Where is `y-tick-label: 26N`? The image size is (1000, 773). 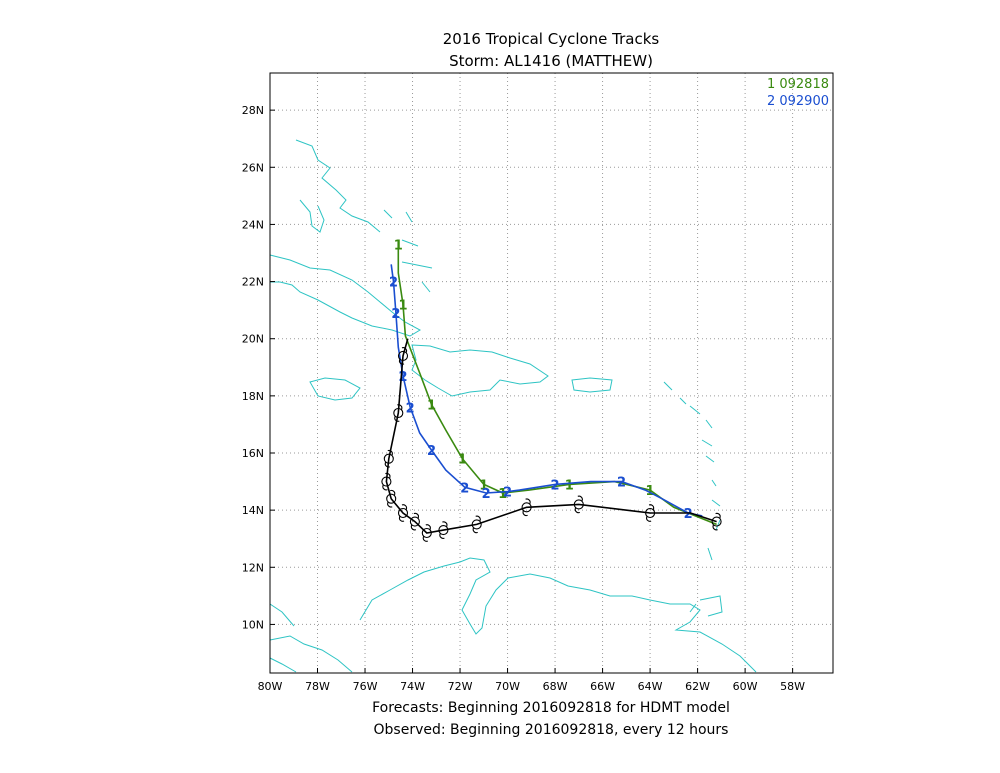
y-tick-label: 26N is located at coordinates (253, 167).